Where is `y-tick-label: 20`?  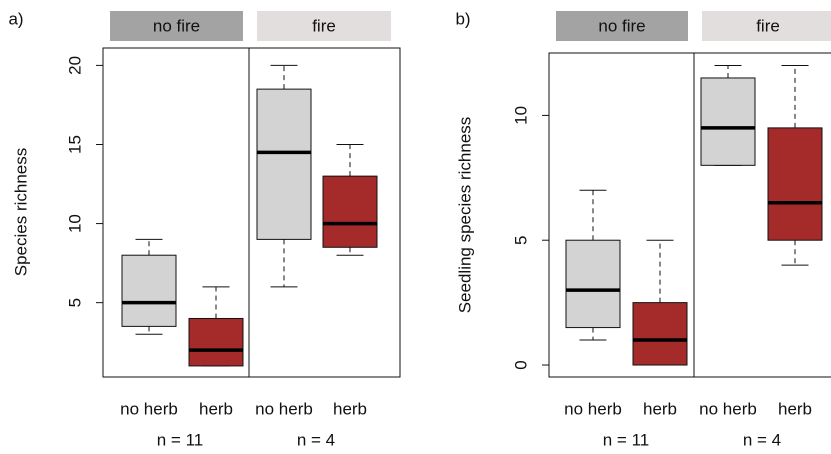 y-tick-label: 20 is located at coordinates (74, 65).